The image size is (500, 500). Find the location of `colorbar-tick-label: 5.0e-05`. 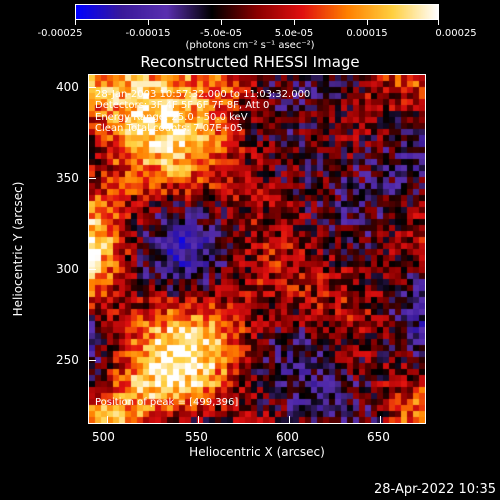

colorbar-tick-label: 5.0e-05 is located at coordinates (294, 33).